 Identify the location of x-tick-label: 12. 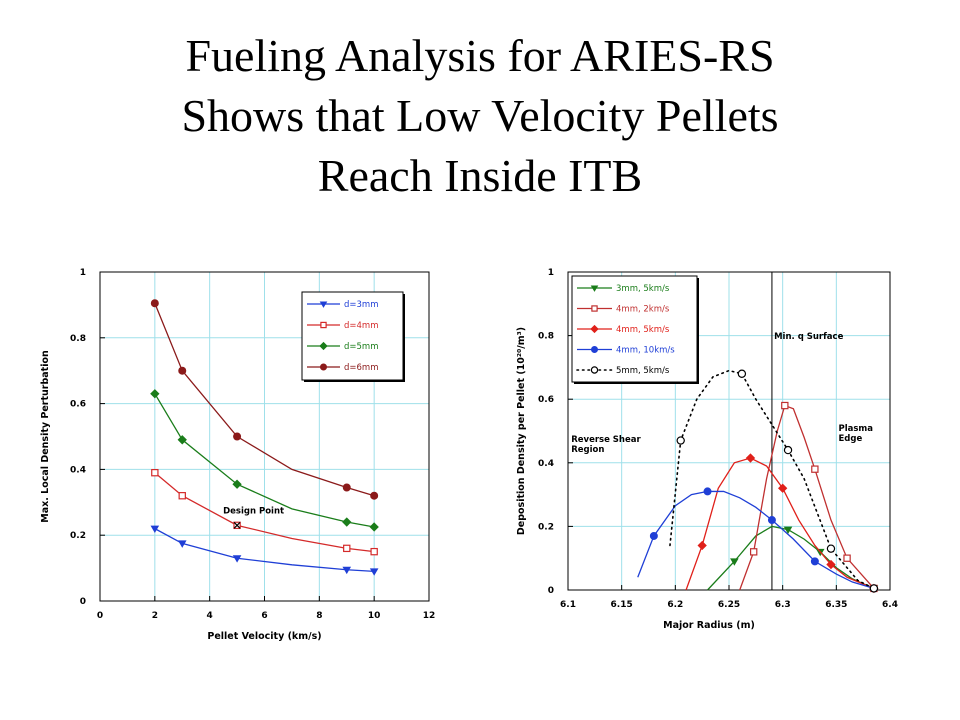
(429, 616).